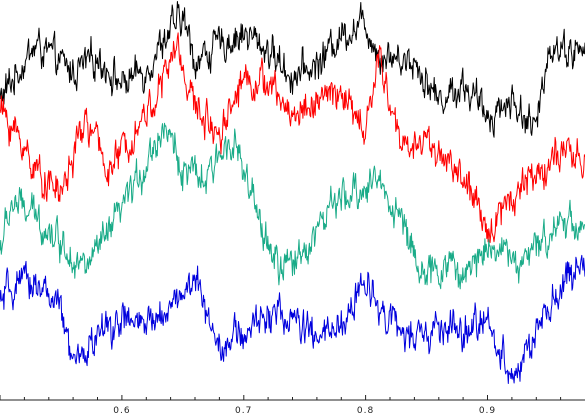 The width and height of the screenshot is (585, 418). Describe the element at coordinates (243, 411) in the screenshot. I see `x-tick-label: 0.7` at that location.